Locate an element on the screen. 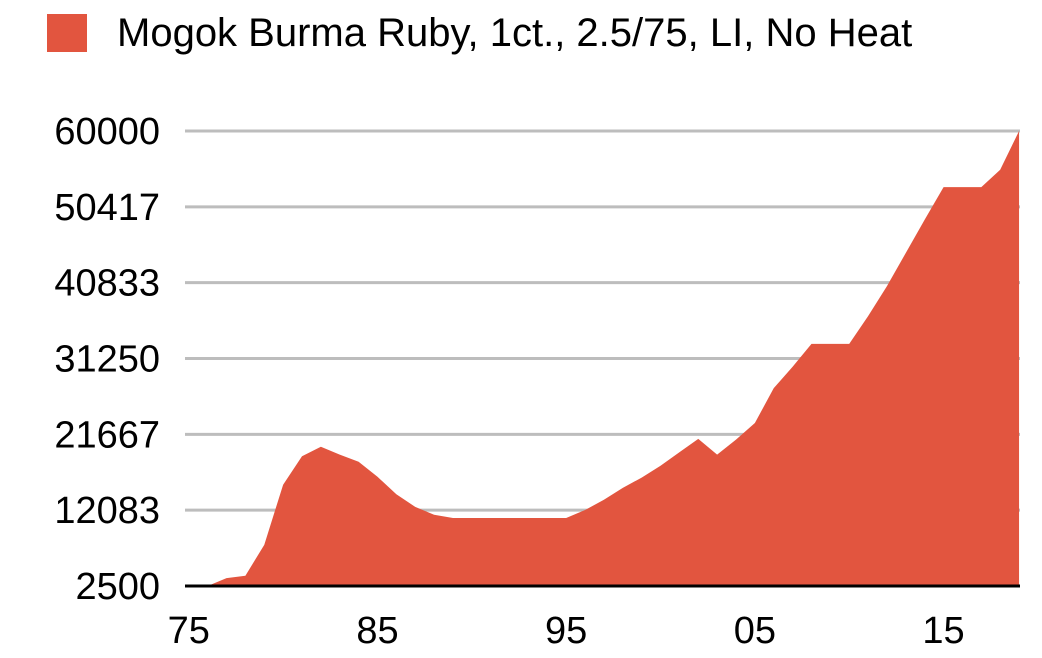  y-tick-label: 31250 is located at coordinates (107, 360).